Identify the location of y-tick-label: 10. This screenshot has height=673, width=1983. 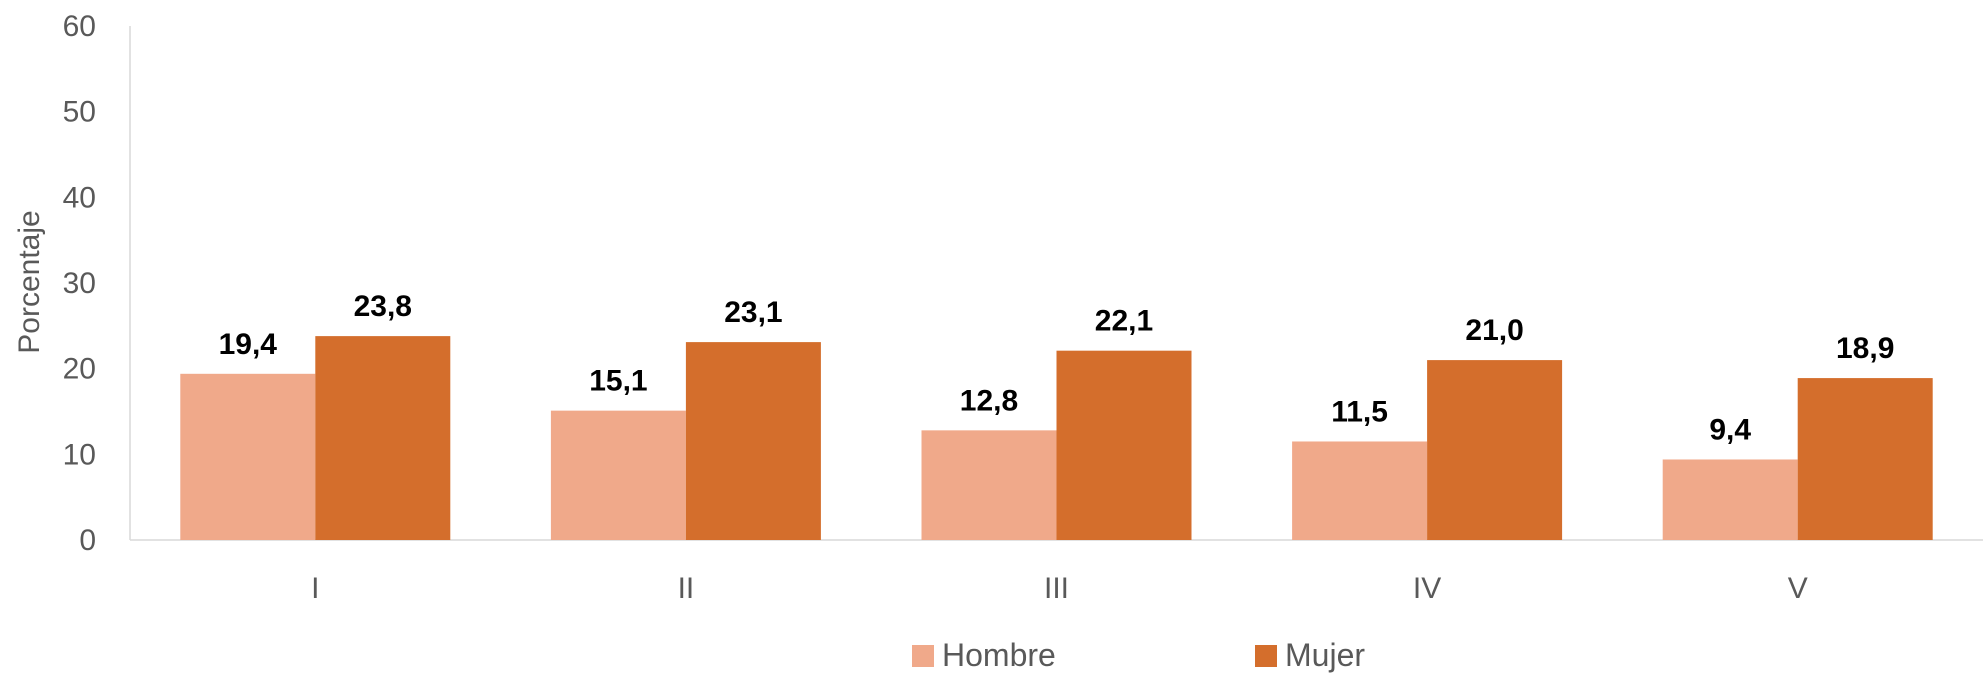
(79, 454).